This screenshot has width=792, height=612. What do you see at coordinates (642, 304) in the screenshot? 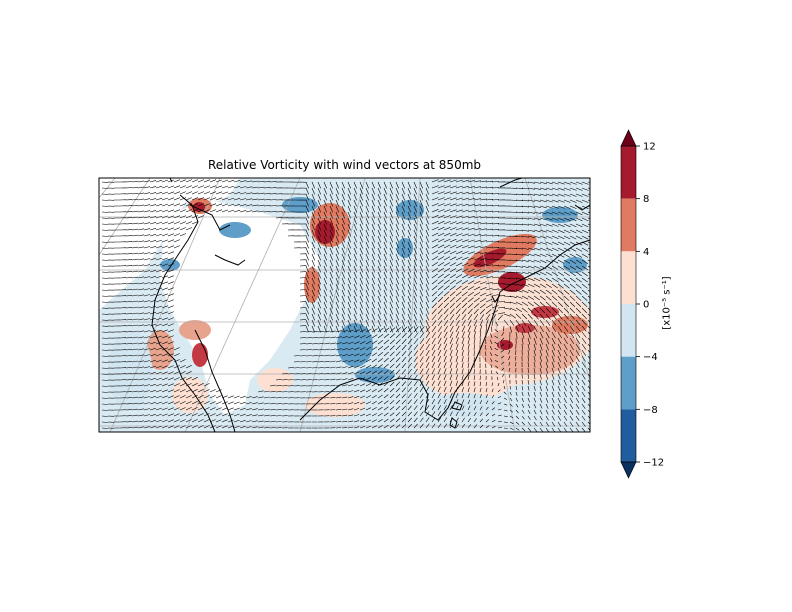
I see `colorbar: 12 8 4 0 −4 −8 −12` at bounding box center [642, 304].